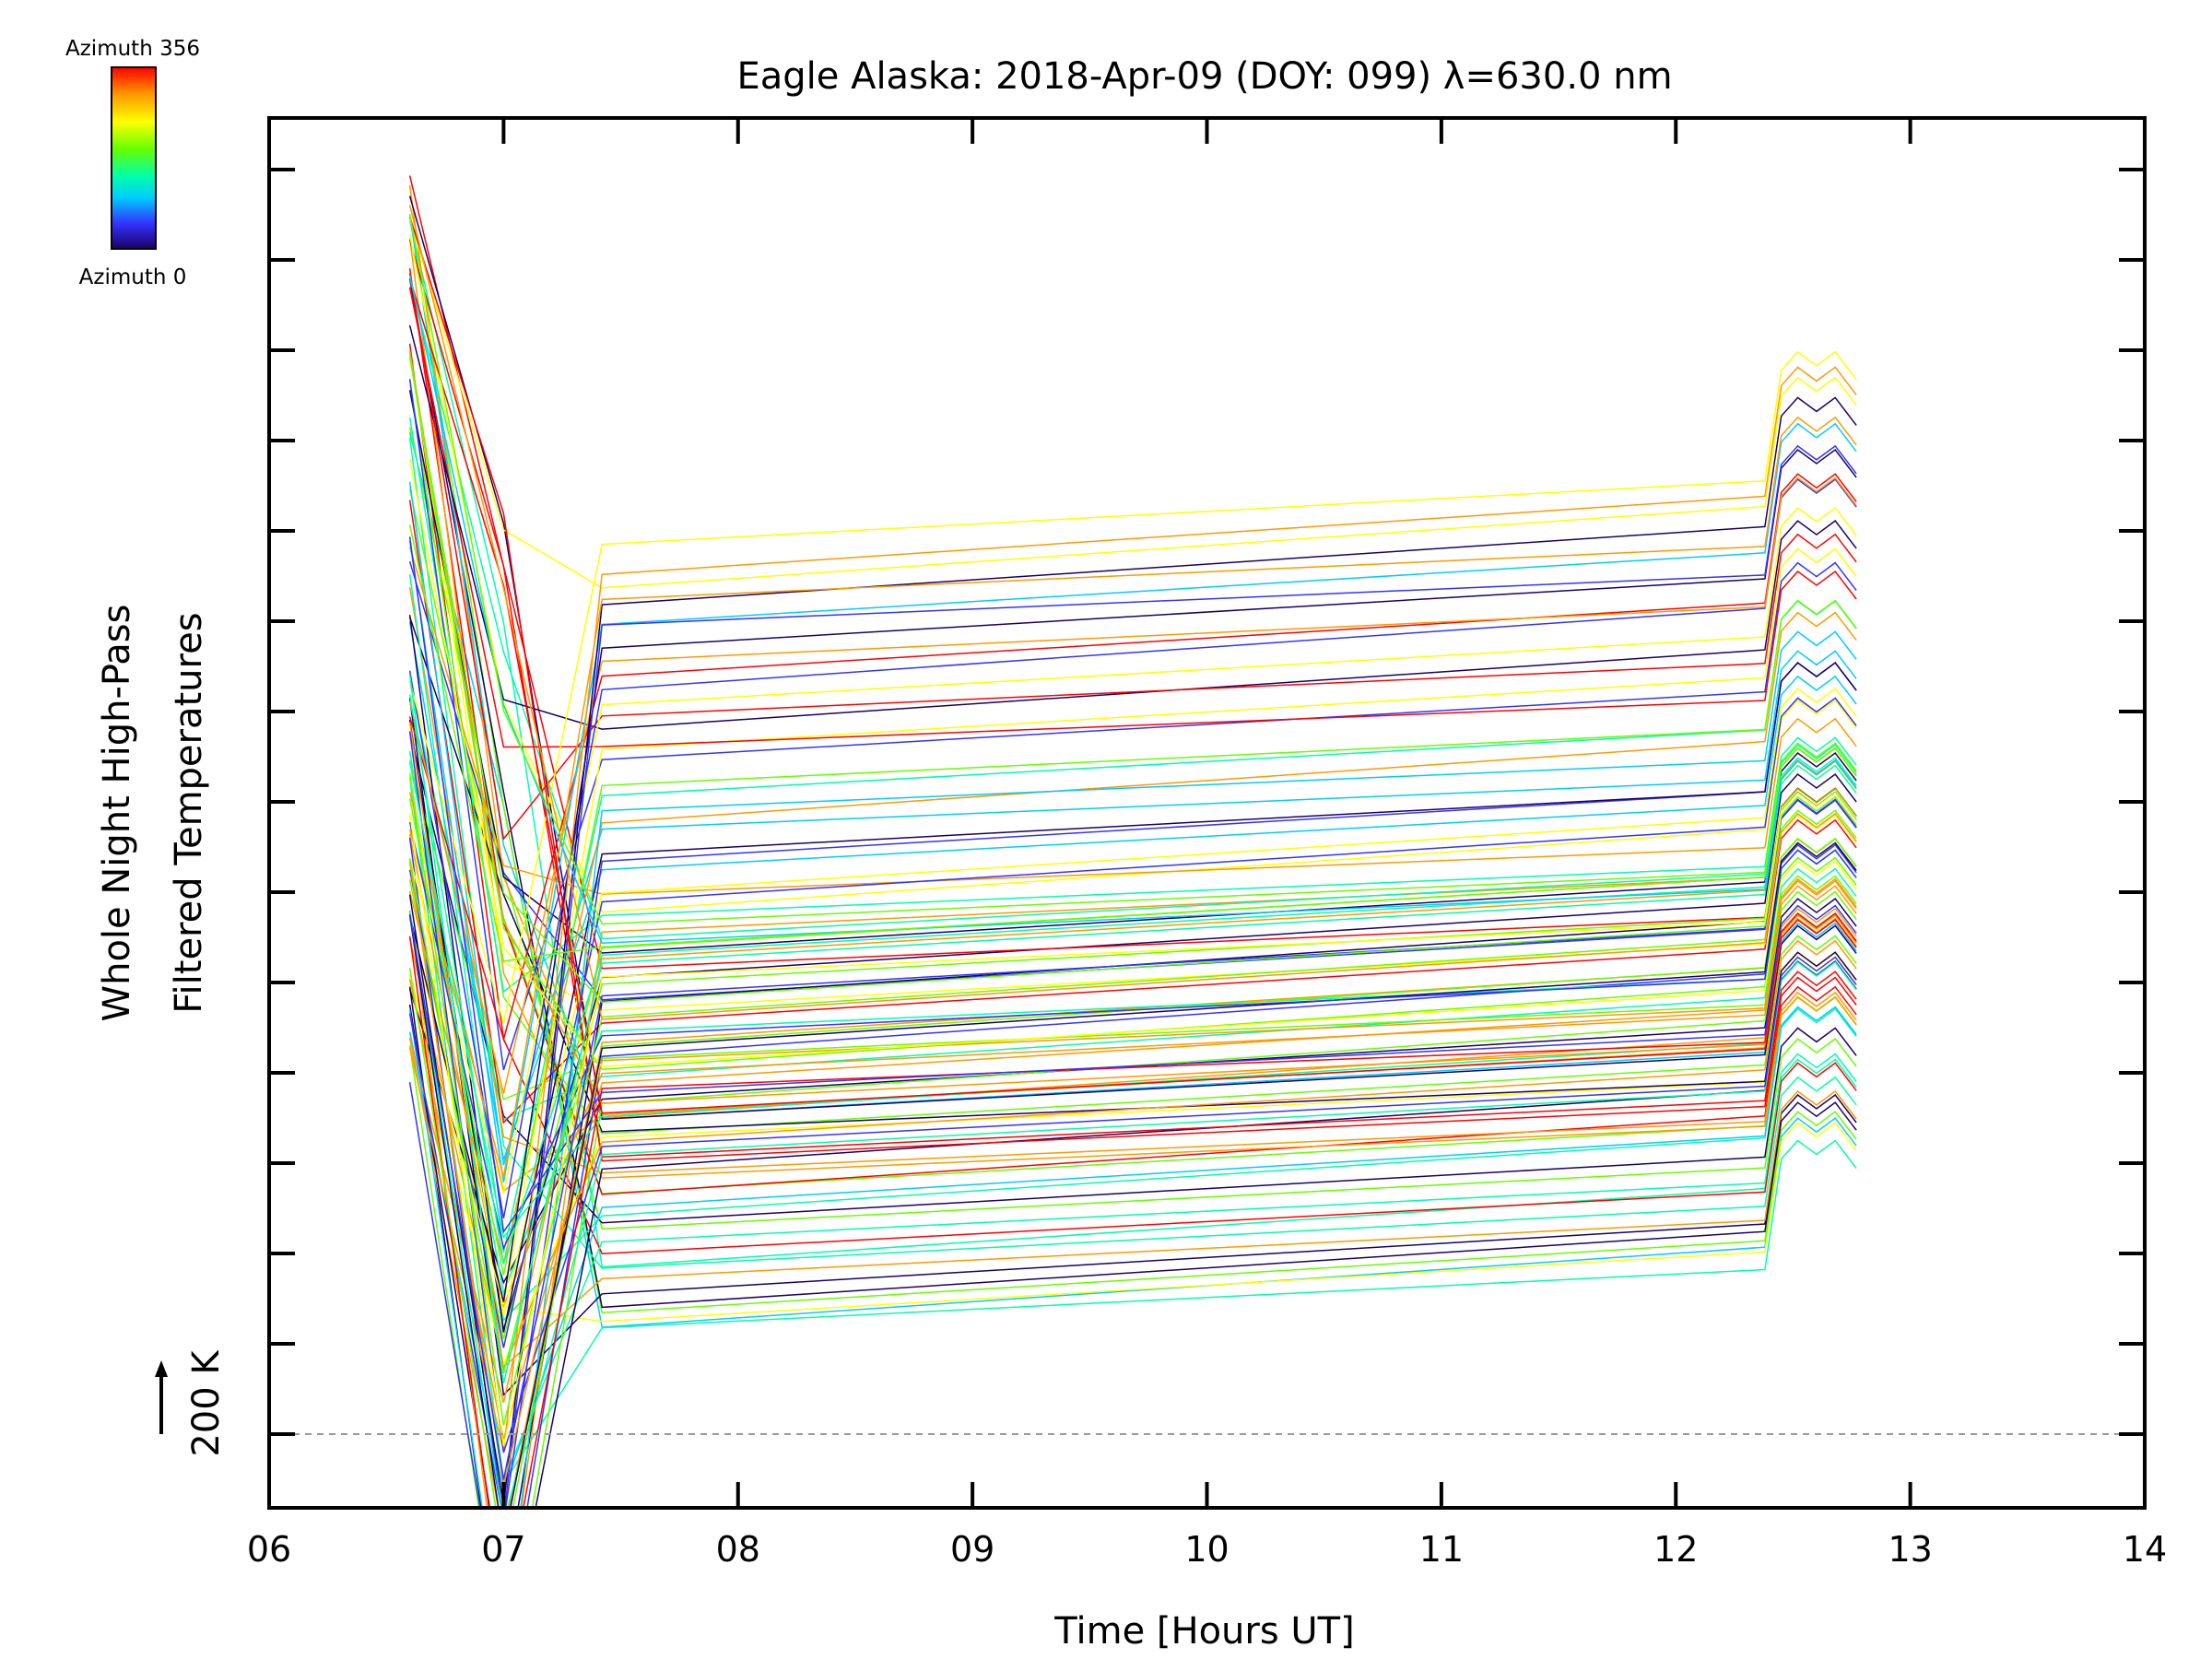  What do you see at coordinates (1675, 1549) in the screenshot?
I see `x-tick-label: 12` at bounding box center [1675, 1549].